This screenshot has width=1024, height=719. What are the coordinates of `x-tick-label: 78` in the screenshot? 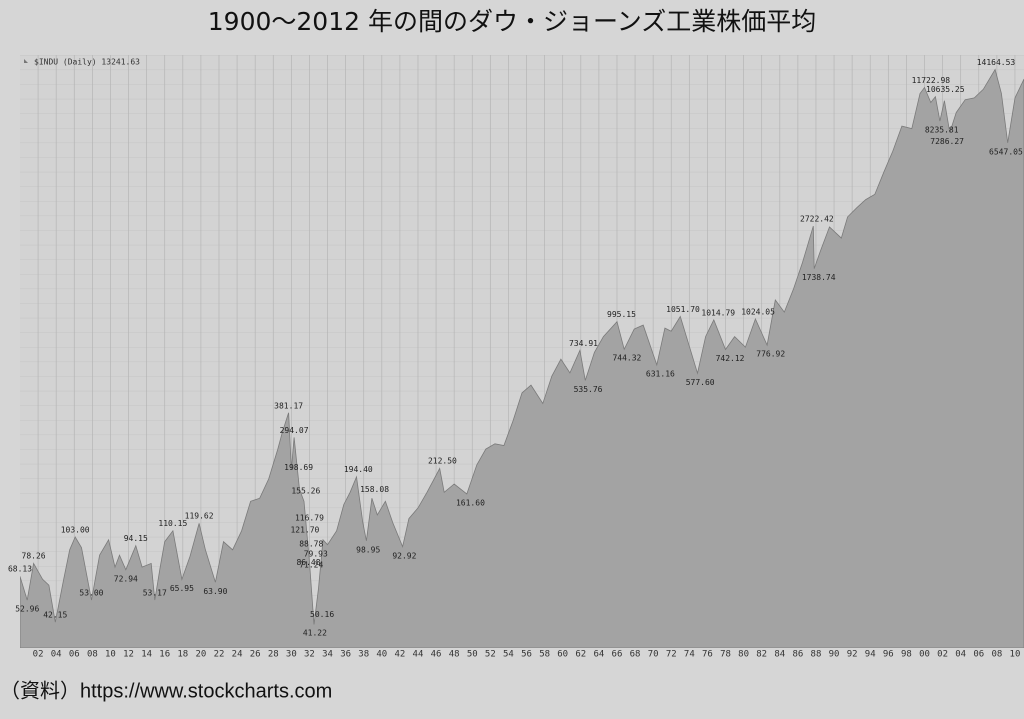 It's located at (725, 655).